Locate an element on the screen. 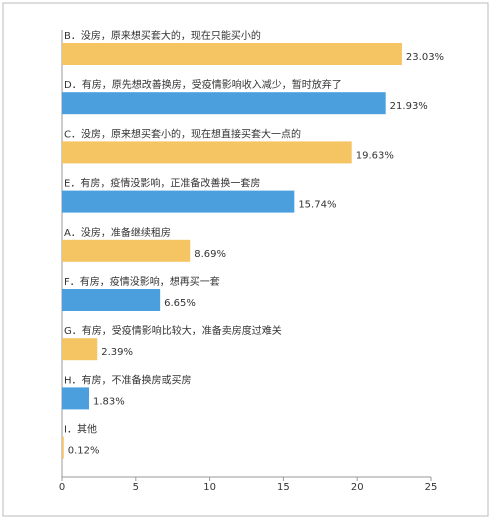 The image size is (491, 521). value-label: 23.03% is located at coordinates (425, 57).